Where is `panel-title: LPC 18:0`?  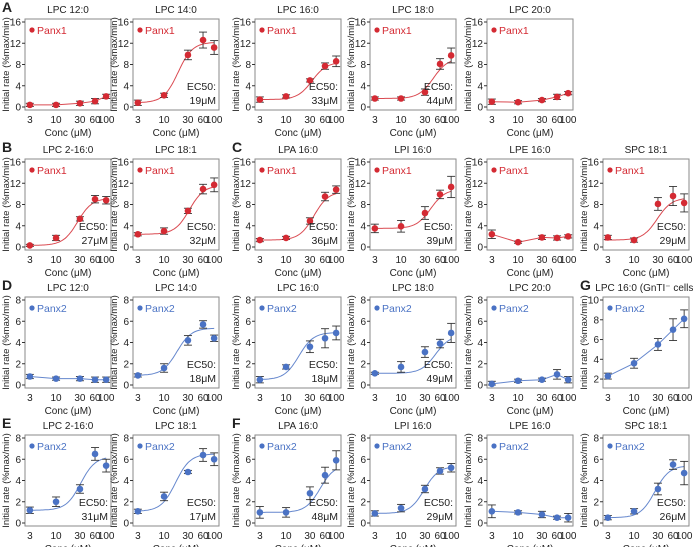
panel-title: LPC 18:0 is located at coordinates (413, 10).